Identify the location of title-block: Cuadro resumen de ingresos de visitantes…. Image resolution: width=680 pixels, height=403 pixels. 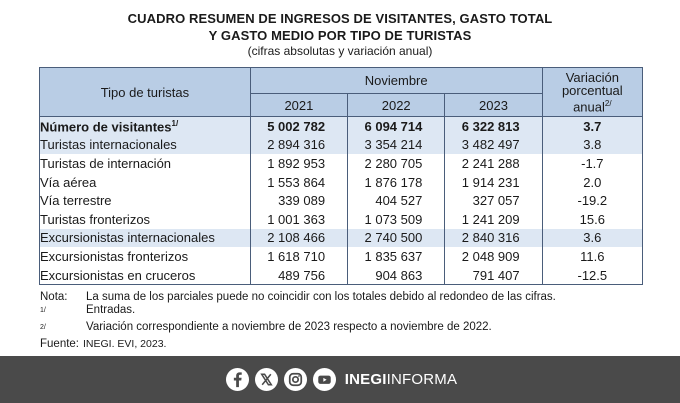
(340, 34).